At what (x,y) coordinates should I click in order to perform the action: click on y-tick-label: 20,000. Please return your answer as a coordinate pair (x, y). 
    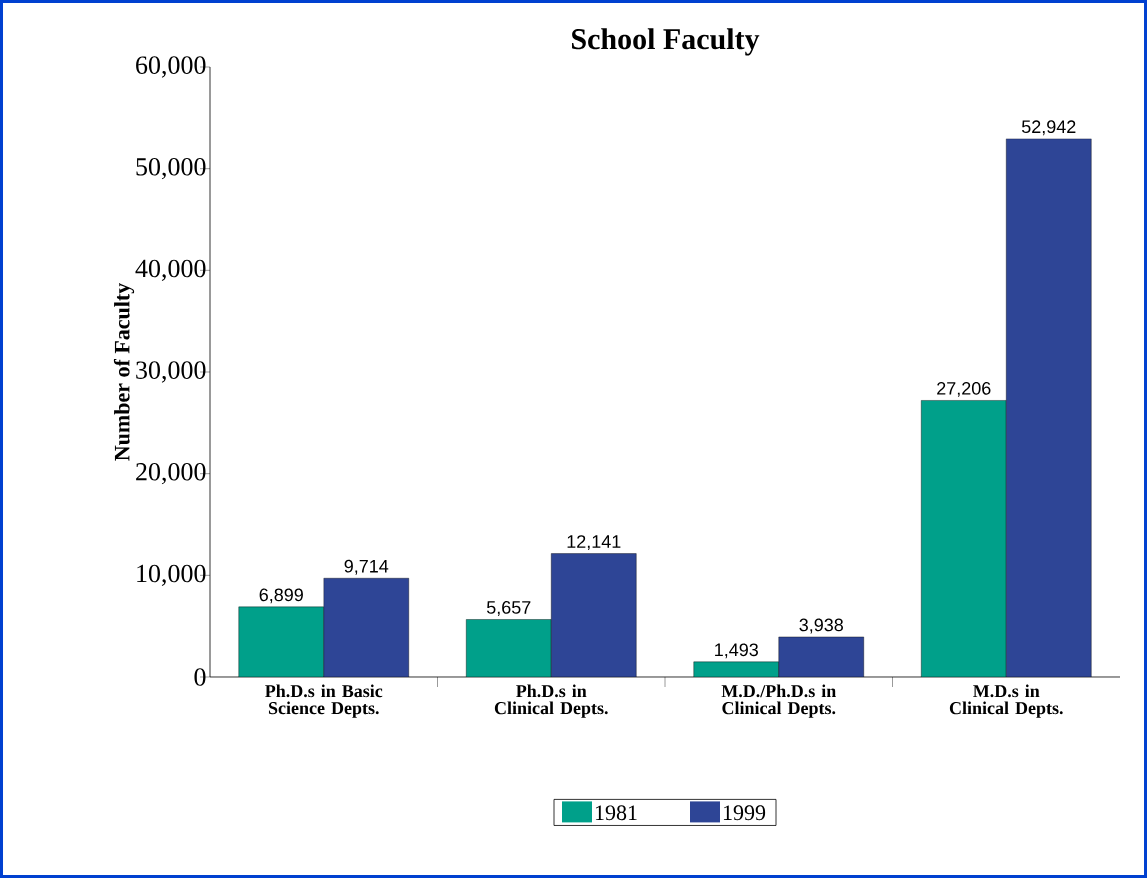
    Looking at the image, I should click on (171, 474).